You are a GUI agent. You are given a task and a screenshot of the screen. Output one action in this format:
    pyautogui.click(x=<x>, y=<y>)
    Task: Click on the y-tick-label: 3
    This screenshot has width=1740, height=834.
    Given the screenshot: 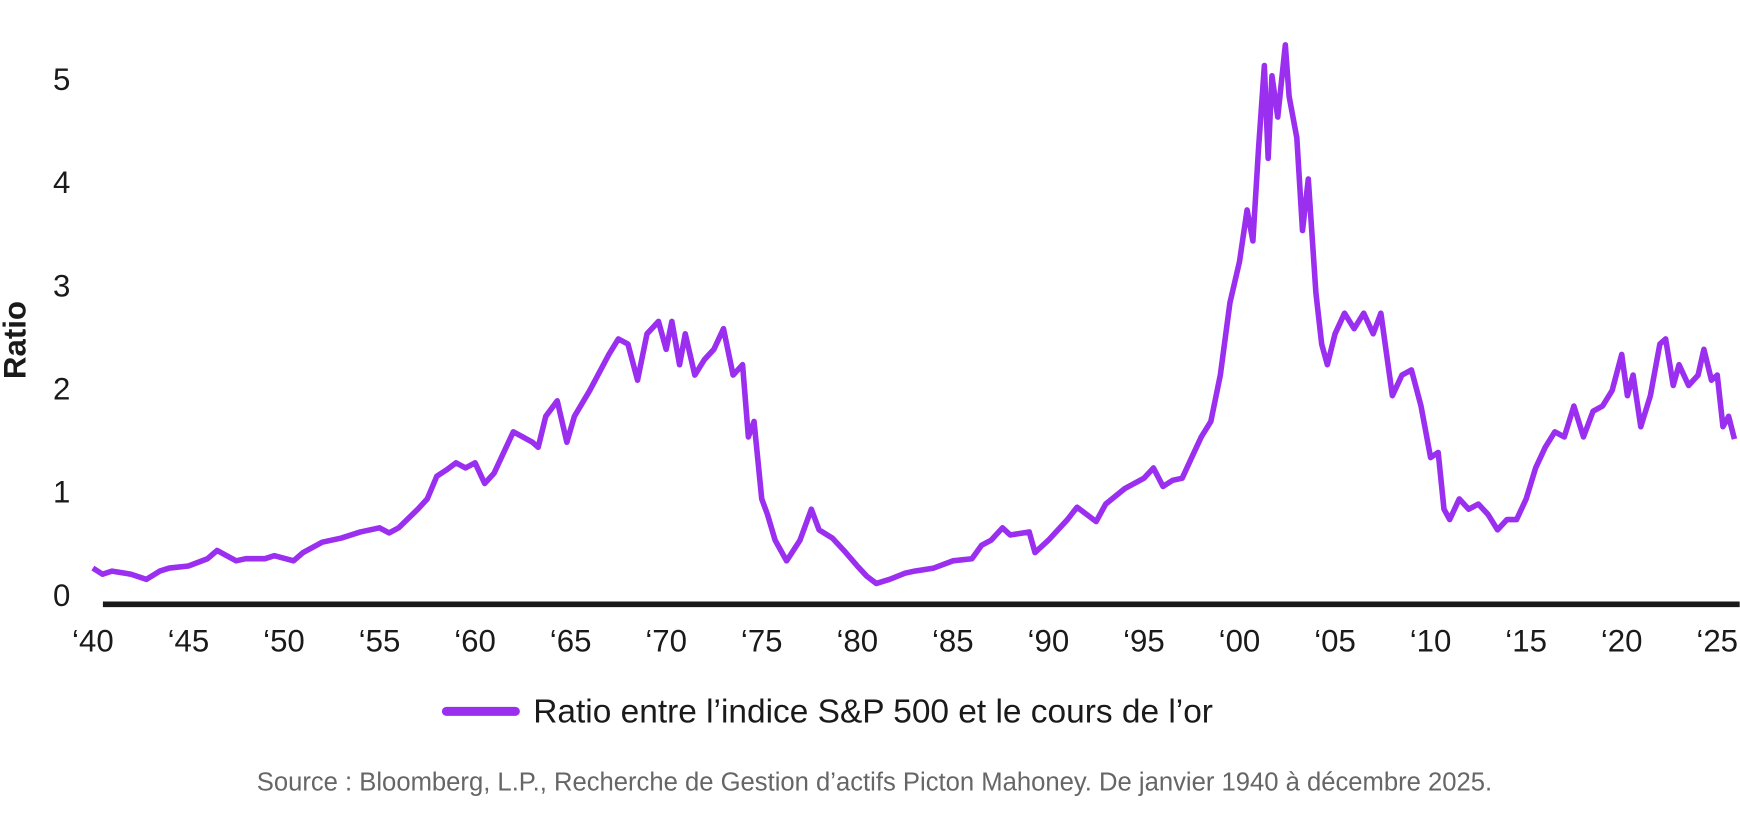 What is the action you would take?
    pyautogui.click(x=61, y=285)
    